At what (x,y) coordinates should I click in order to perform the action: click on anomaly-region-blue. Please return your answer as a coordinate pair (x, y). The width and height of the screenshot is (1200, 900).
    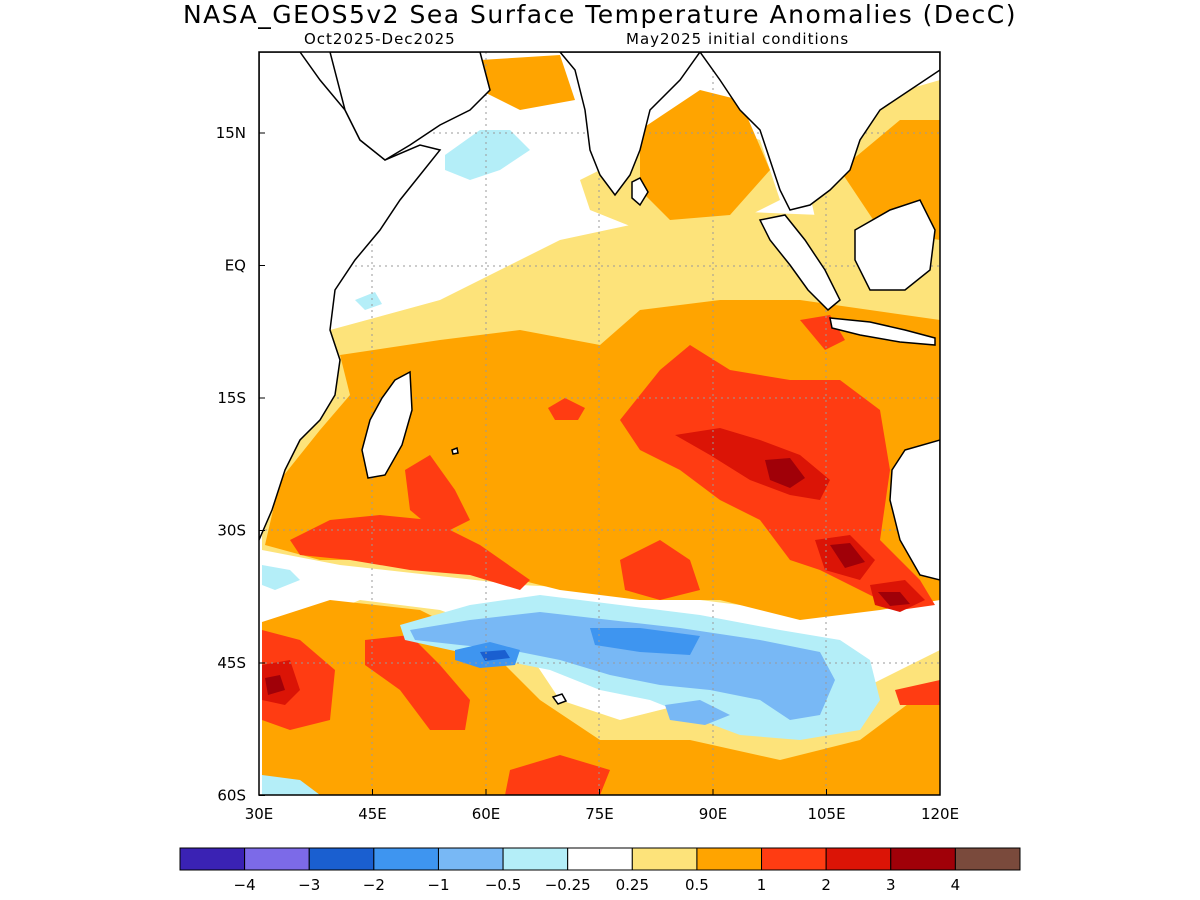
    Looking at the image, I should click on (645, 641).